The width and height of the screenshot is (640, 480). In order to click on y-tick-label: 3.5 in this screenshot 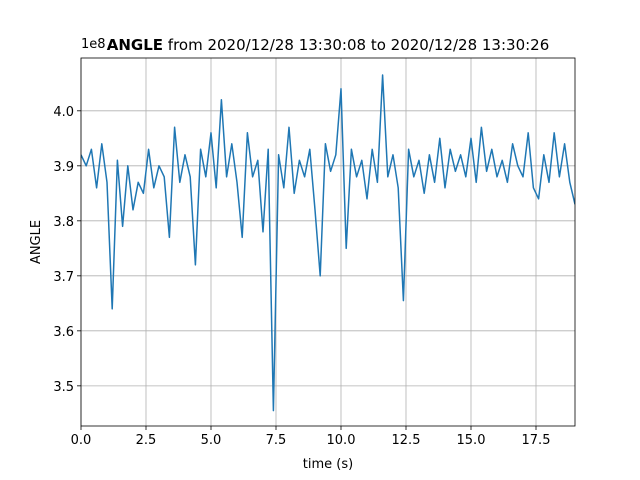, I will do `click(63, 387)`.